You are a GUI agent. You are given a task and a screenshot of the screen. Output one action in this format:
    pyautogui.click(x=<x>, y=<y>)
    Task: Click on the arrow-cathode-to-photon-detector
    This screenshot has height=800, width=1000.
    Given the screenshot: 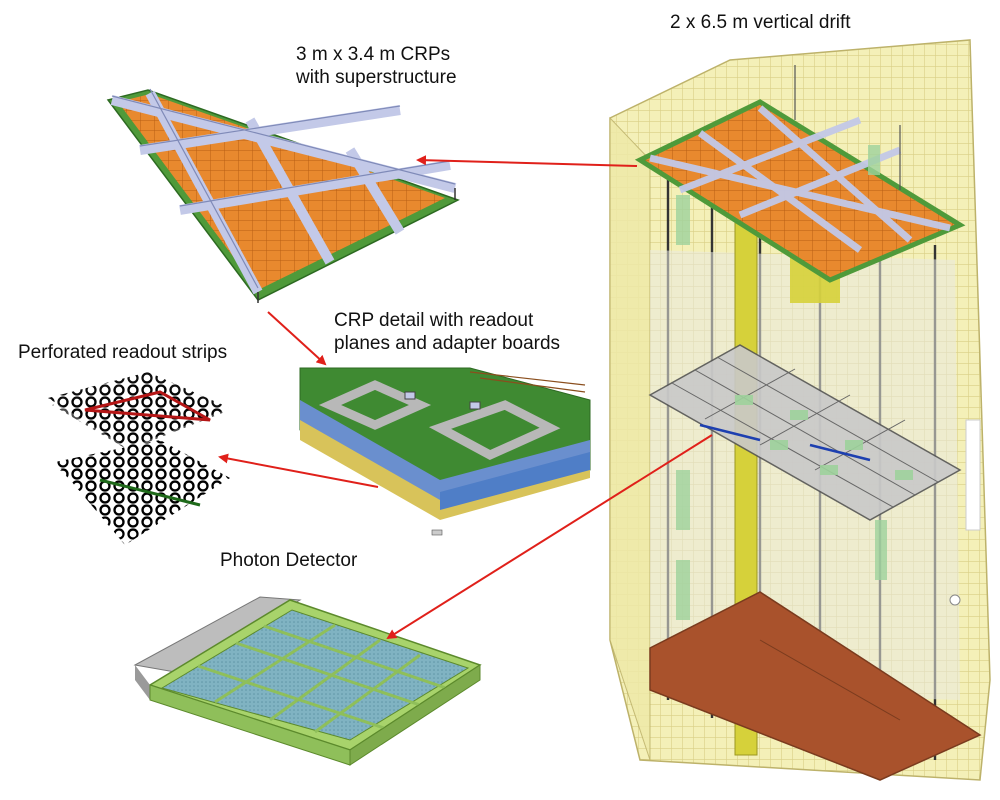 What is the action you would take?
    pyautogui.click(x=549, y=537)
    